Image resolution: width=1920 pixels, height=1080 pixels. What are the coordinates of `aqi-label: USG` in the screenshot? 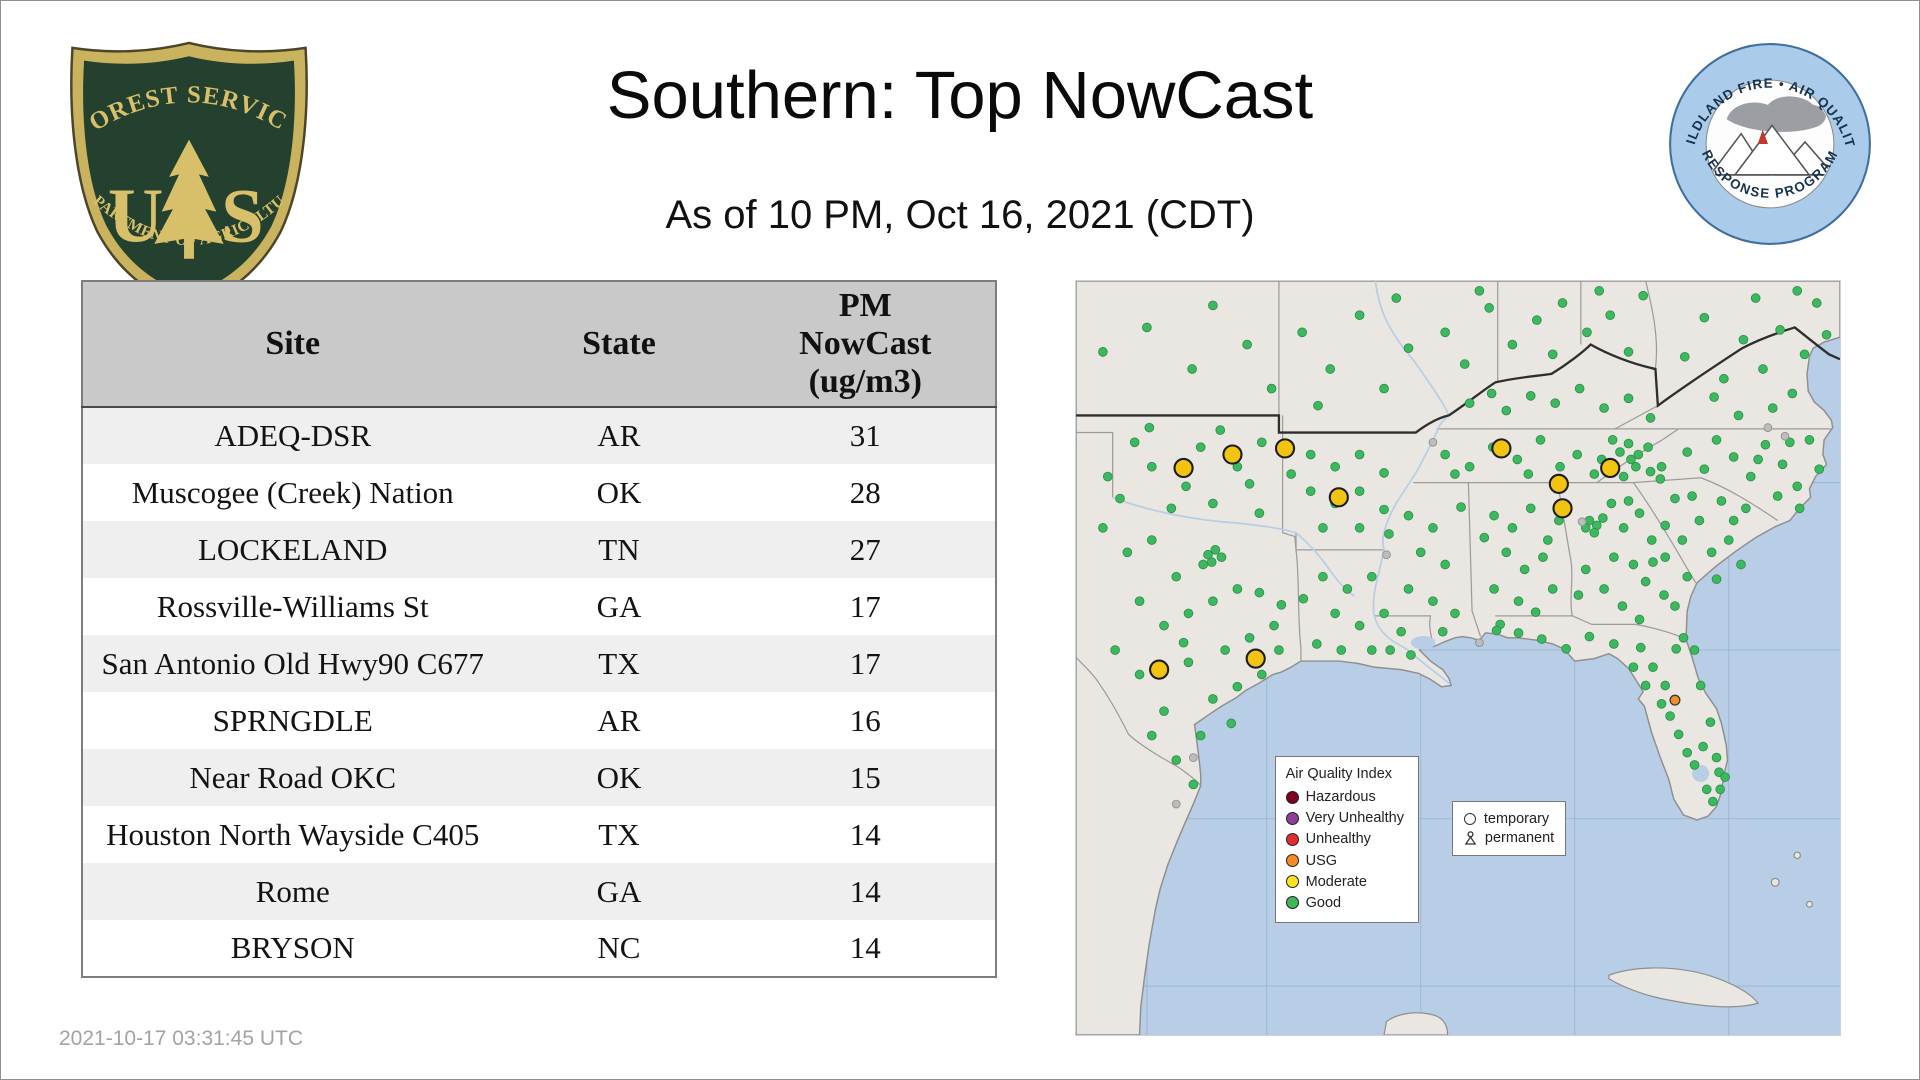 It's located at (1321, 860).